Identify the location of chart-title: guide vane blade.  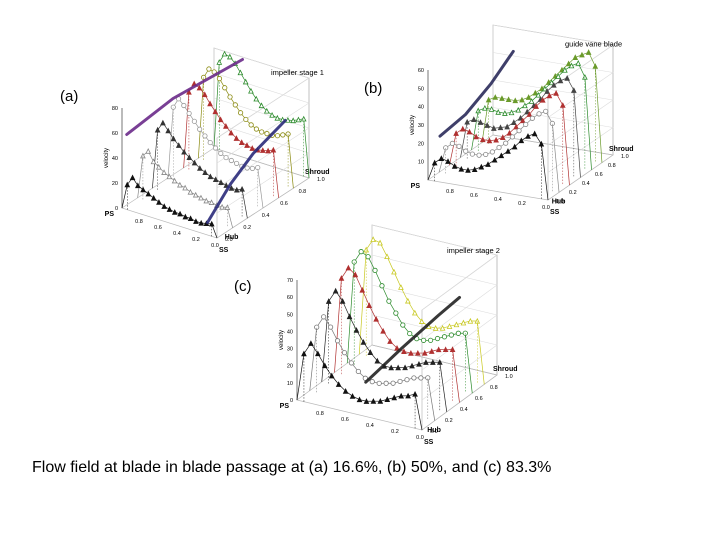
(593, 44).